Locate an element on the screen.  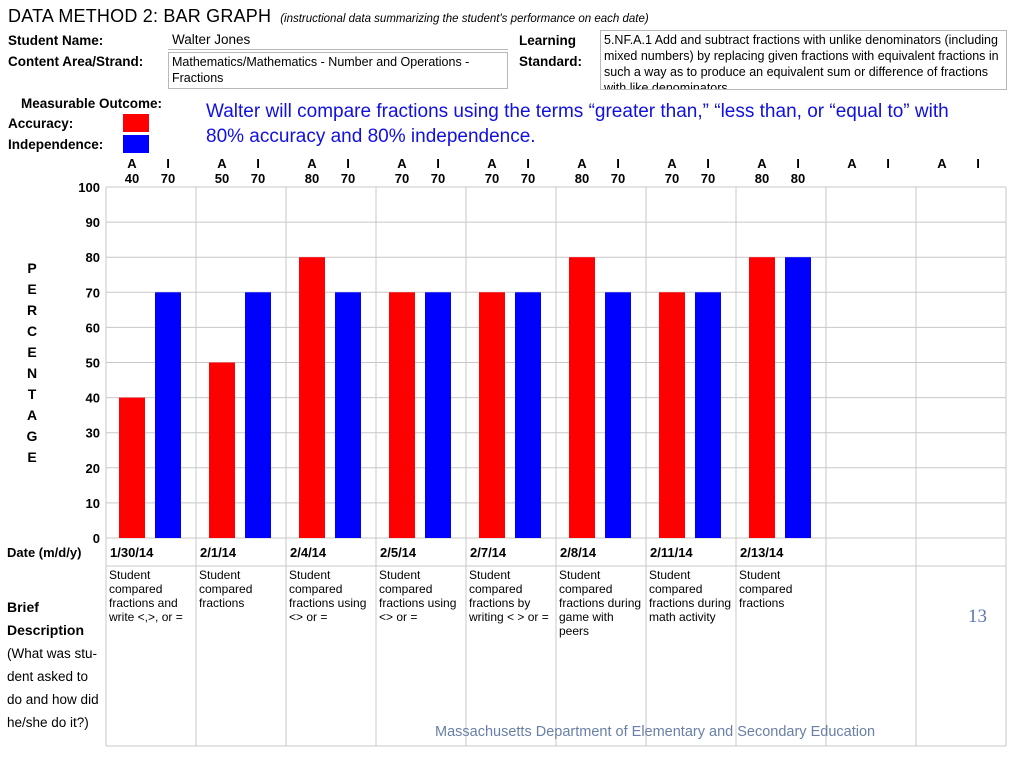
brief-line-6: he/she do it?) is located at coordinates (48, 722).